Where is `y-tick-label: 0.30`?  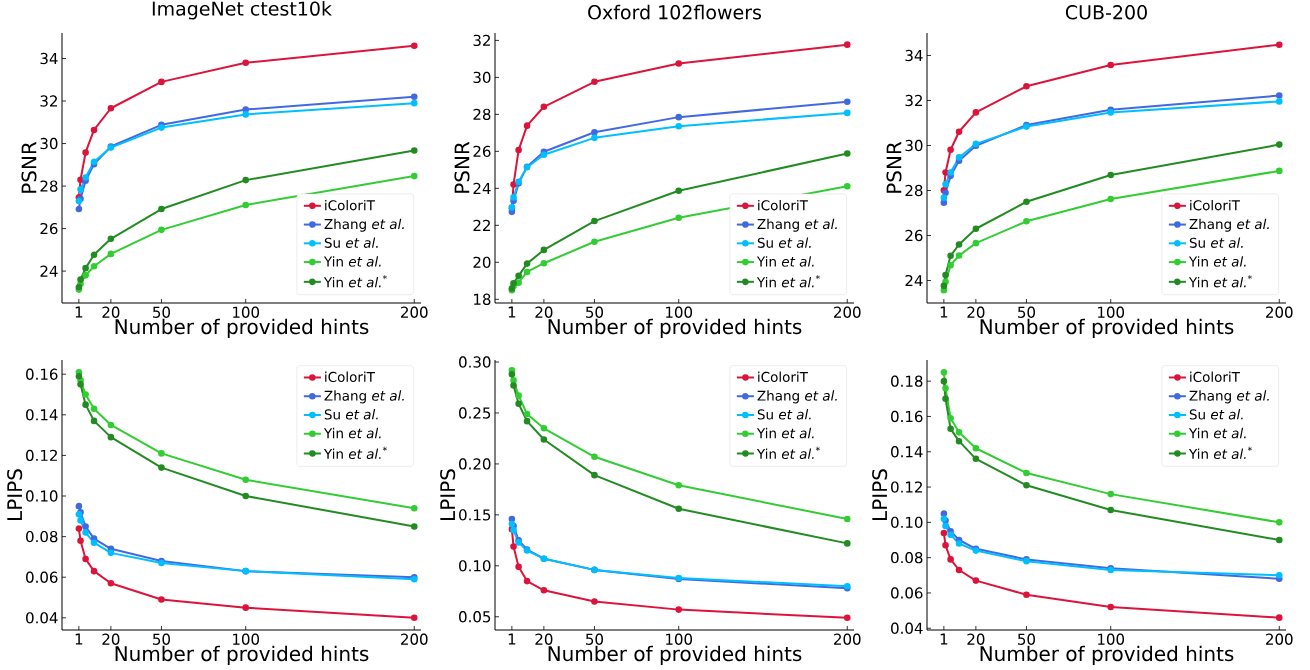
y-tick-label: 0.30 is located at coordinates (475, 362).